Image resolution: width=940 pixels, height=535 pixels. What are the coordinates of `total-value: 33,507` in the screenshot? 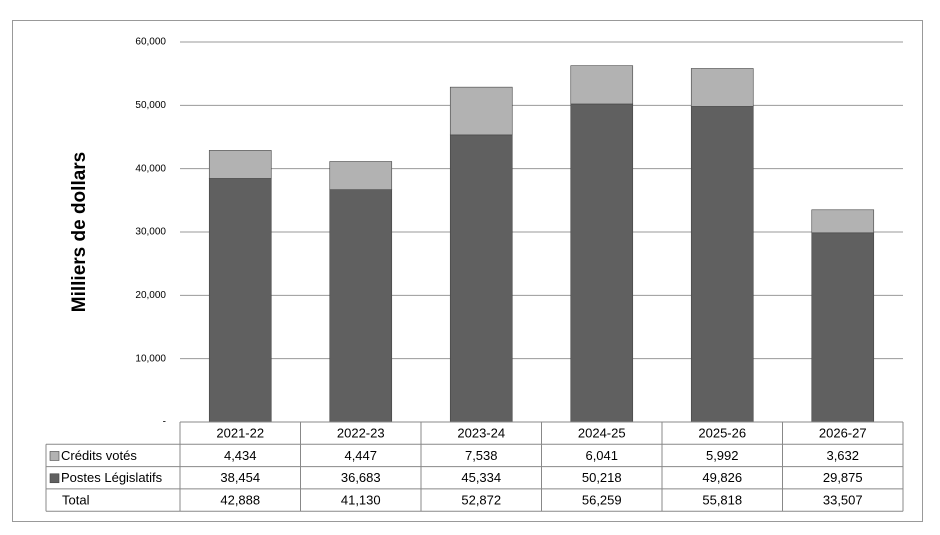 It's located at (843, 499).